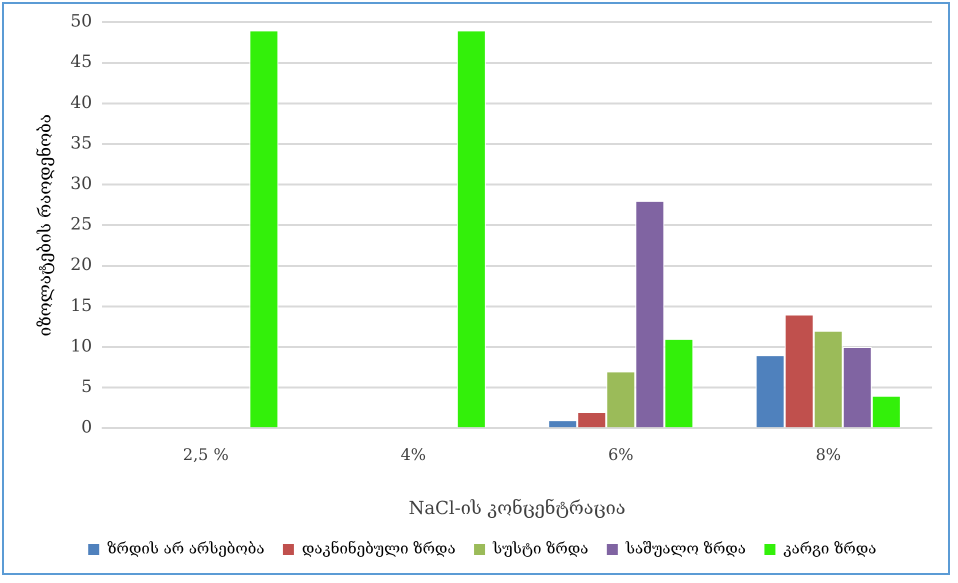 This screenshot has width=958, height=583. Describe the element at coordinates (413, 454) in the screenshot. I see `x-tick-label: 4%` at that location.